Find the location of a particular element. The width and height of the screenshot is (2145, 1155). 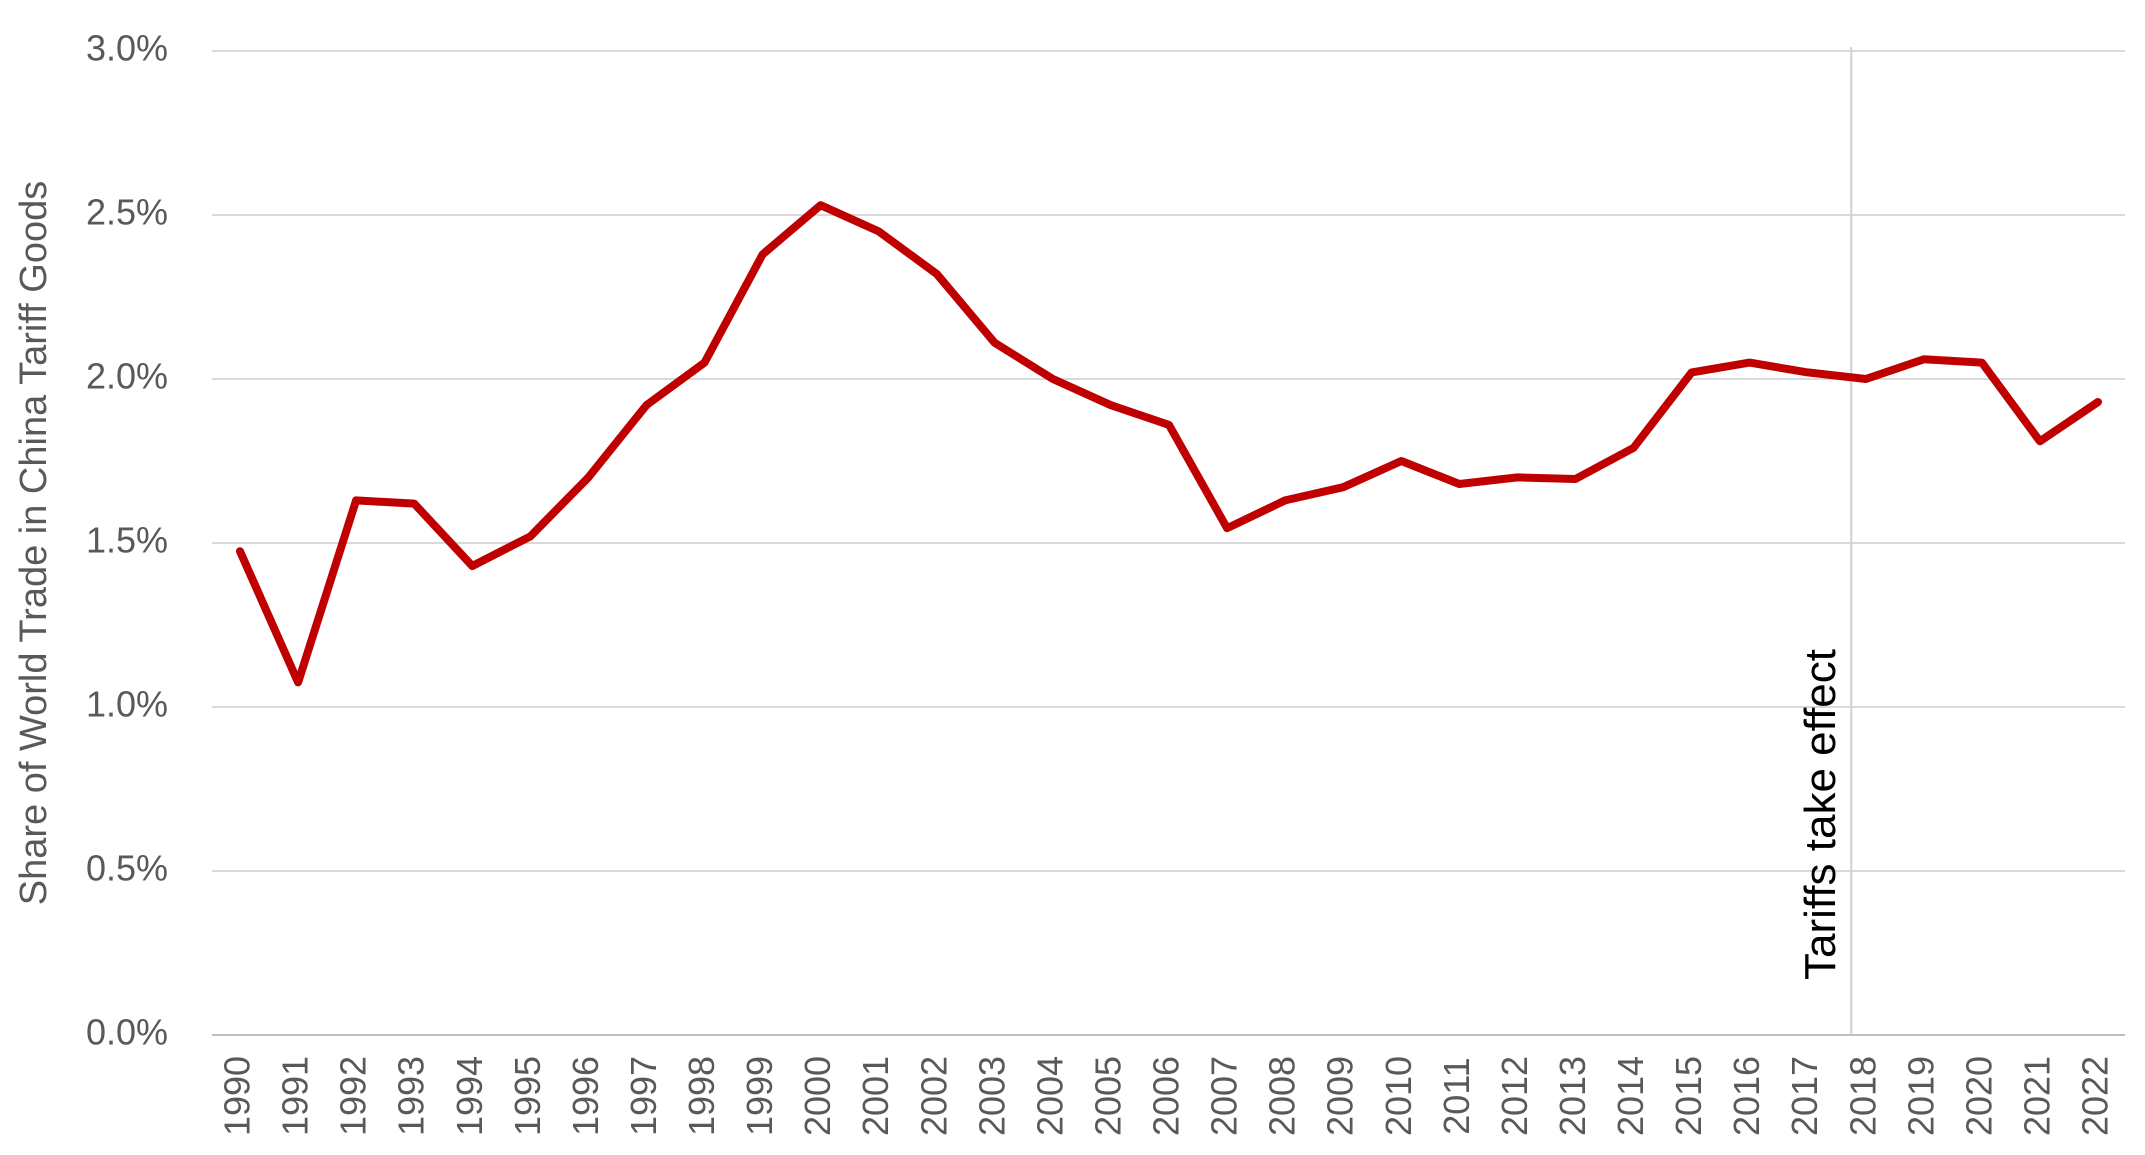

x-tick-label: 2014 is located at coordinates (1630, 1096).